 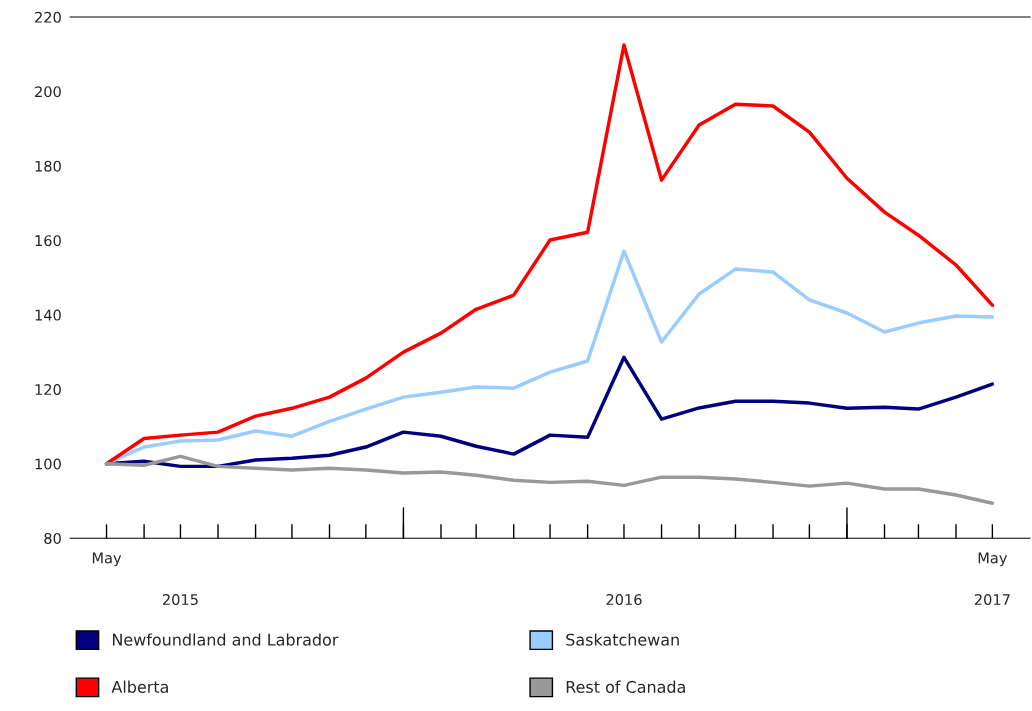 What do you see at coordinates (48, 464) in the screenshot?
I see `y-tick-label: 100` at bounding box center [48, 464].